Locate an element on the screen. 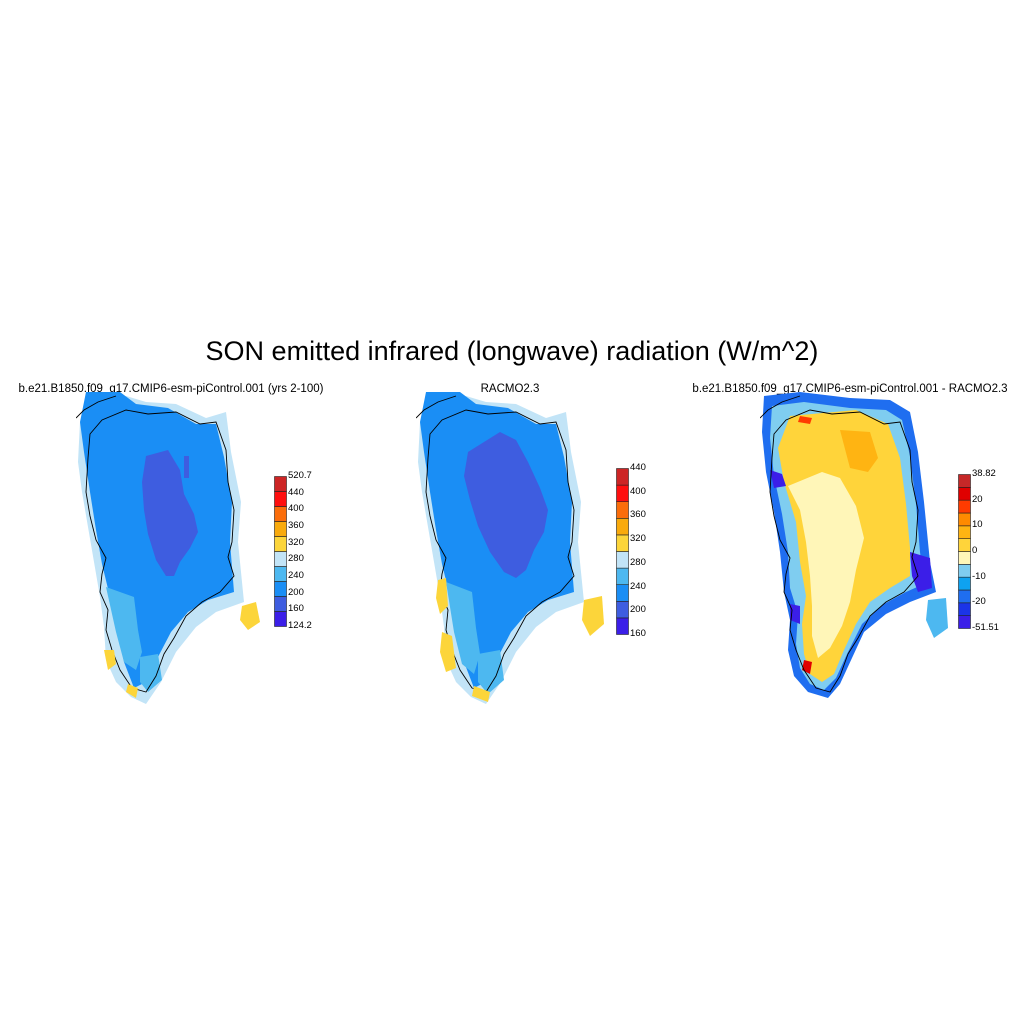  diff-dark-blue-west2 is located at coordinates (795, 614).